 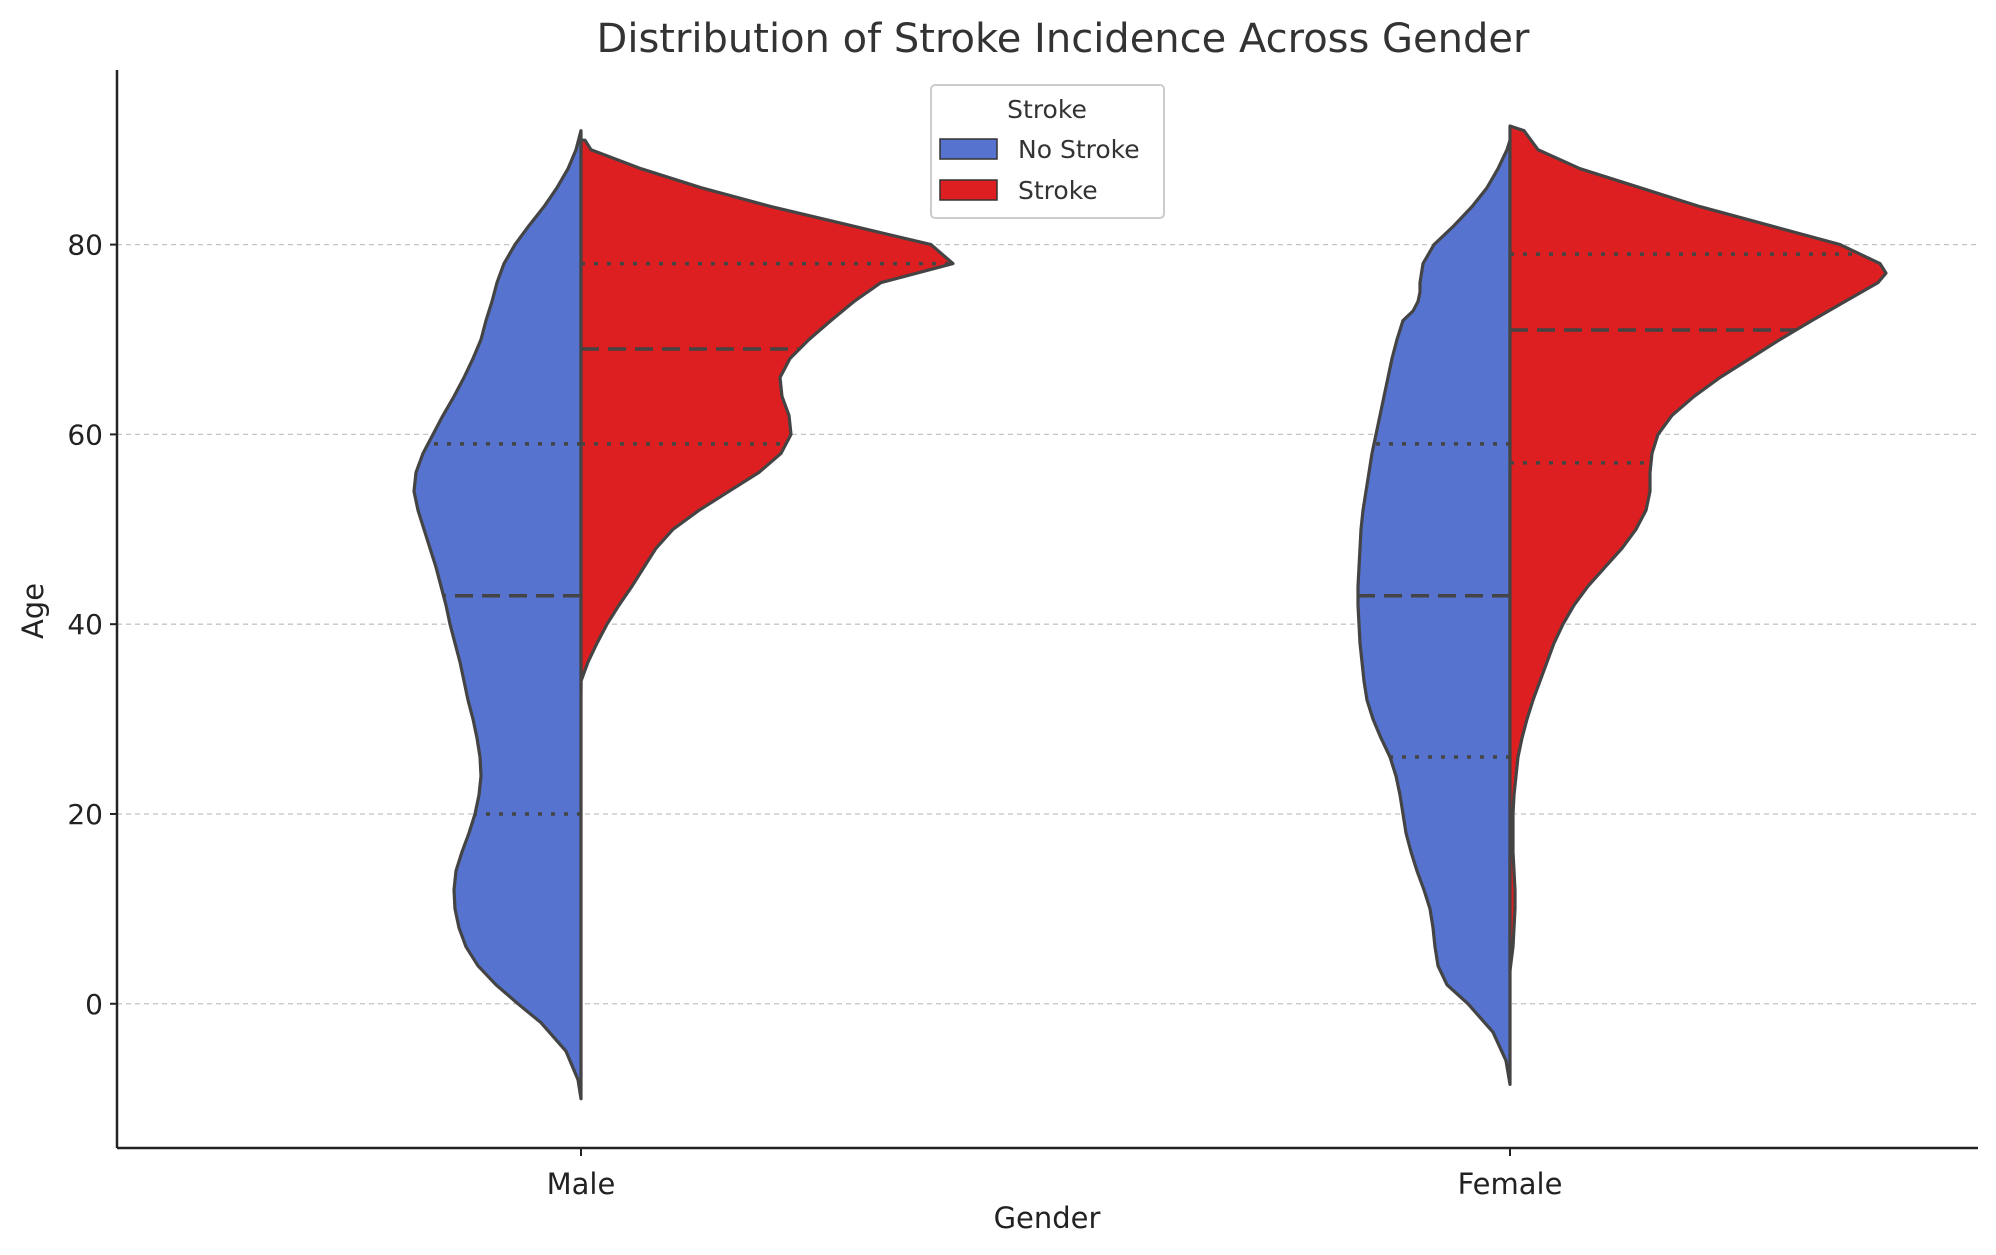 I want to click on legend-swatch-no-stroke, so click(x=968, y=149).